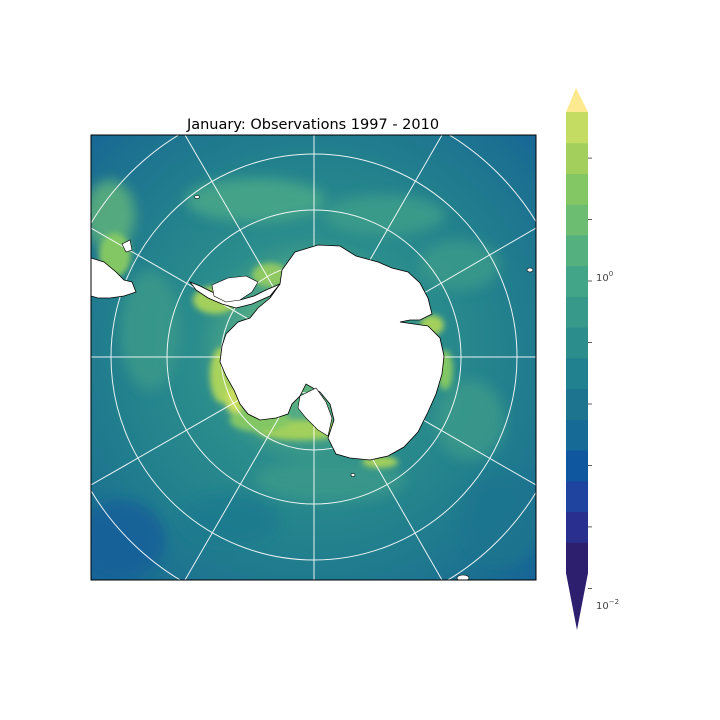 Image resolution: width=720 pixels, height=720 pixels. What do you see at coordinates (604, 277) in the screenshot?
I see `colorbar-tick-label: 10⁰` at bounding box center [604, 277].